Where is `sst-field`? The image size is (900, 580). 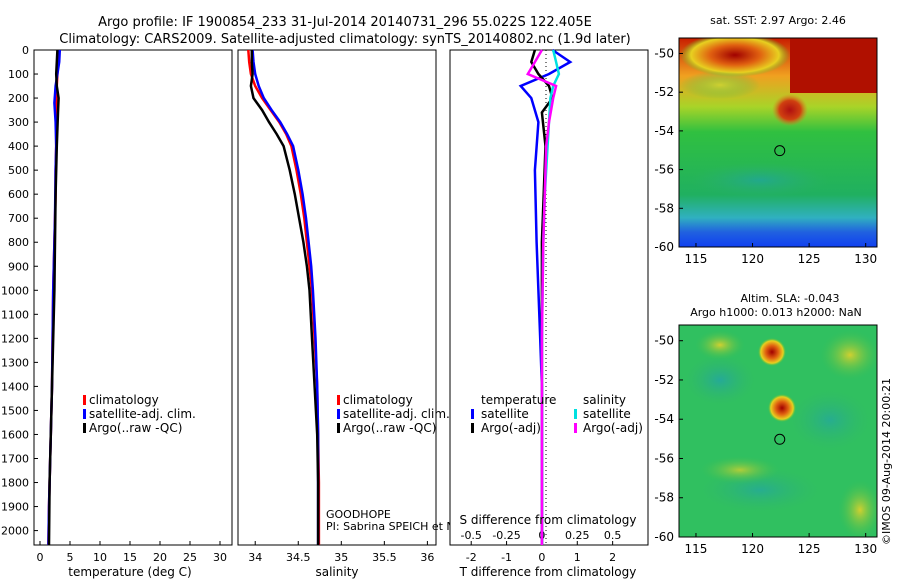
sst-field is located at coordinates (778, 142).